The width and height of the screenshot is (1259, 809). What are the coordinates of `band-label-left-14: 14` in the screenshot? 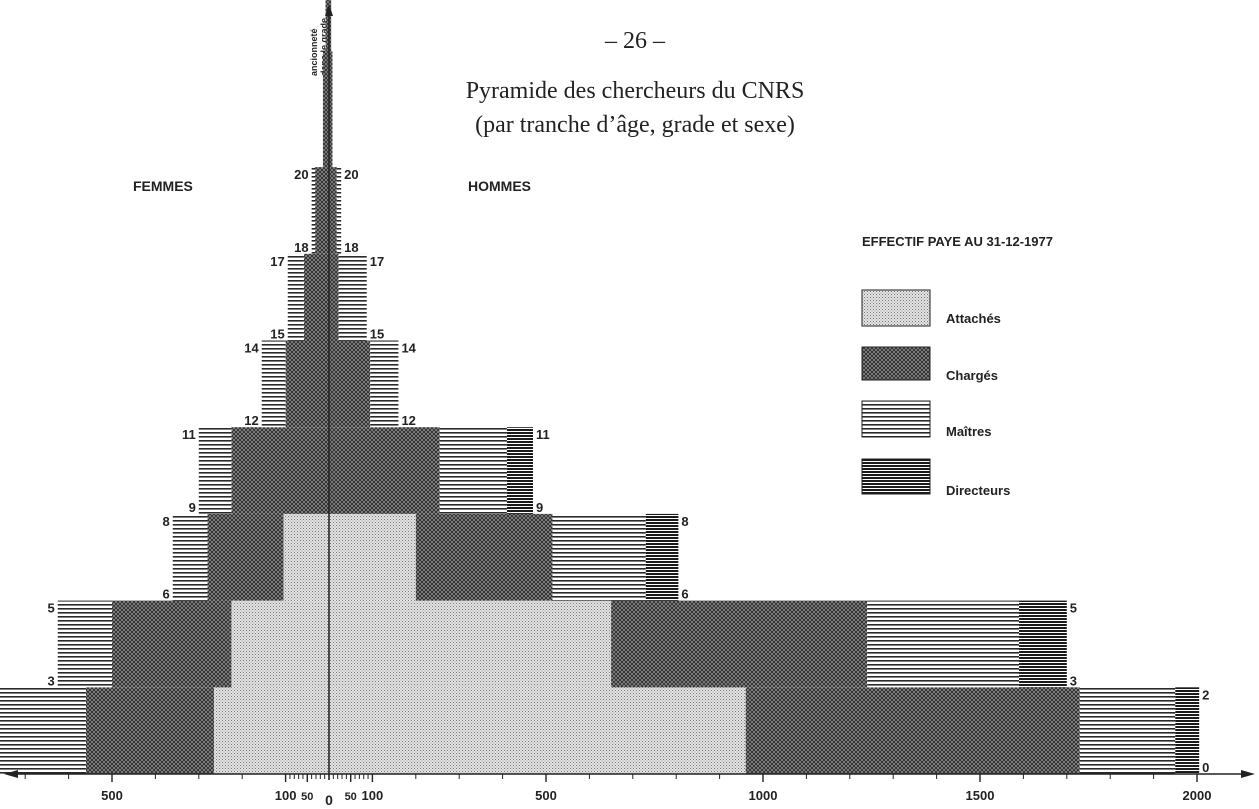 It's located at (251, 348).